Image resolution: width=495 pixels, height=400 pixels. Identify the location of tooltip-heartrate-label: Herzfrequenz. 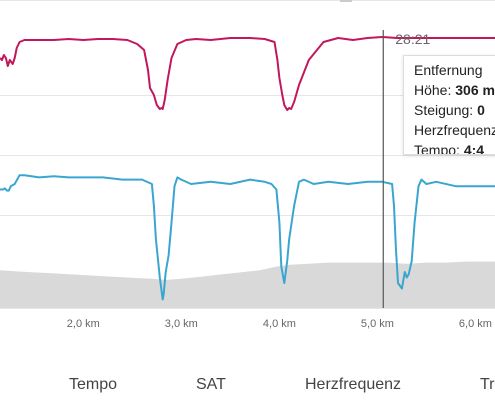
(454, 130).